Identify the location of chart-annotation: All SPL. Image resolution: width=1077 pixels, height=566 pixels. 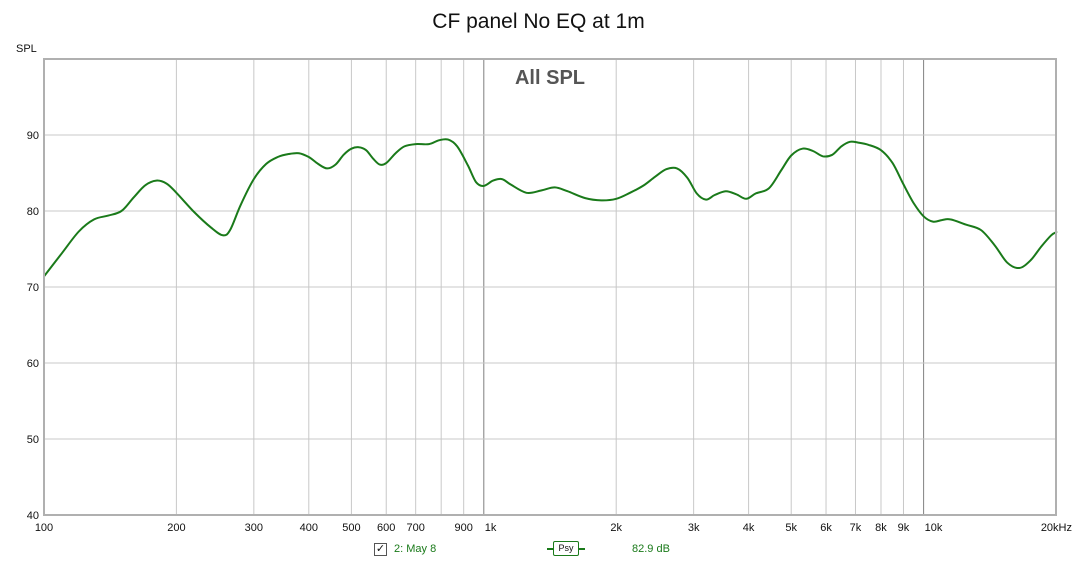
(550, 78).